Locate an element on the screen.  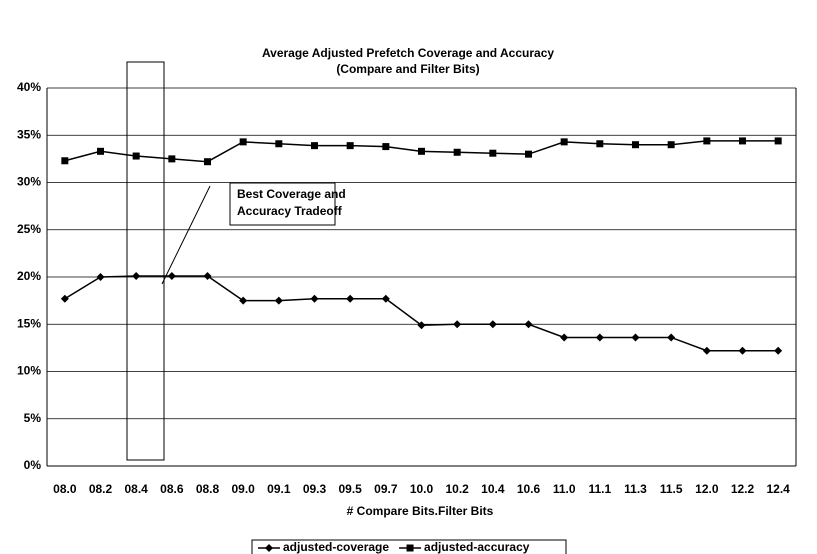
x-tick-label: 11.3 is located at coordinates (635, 489).